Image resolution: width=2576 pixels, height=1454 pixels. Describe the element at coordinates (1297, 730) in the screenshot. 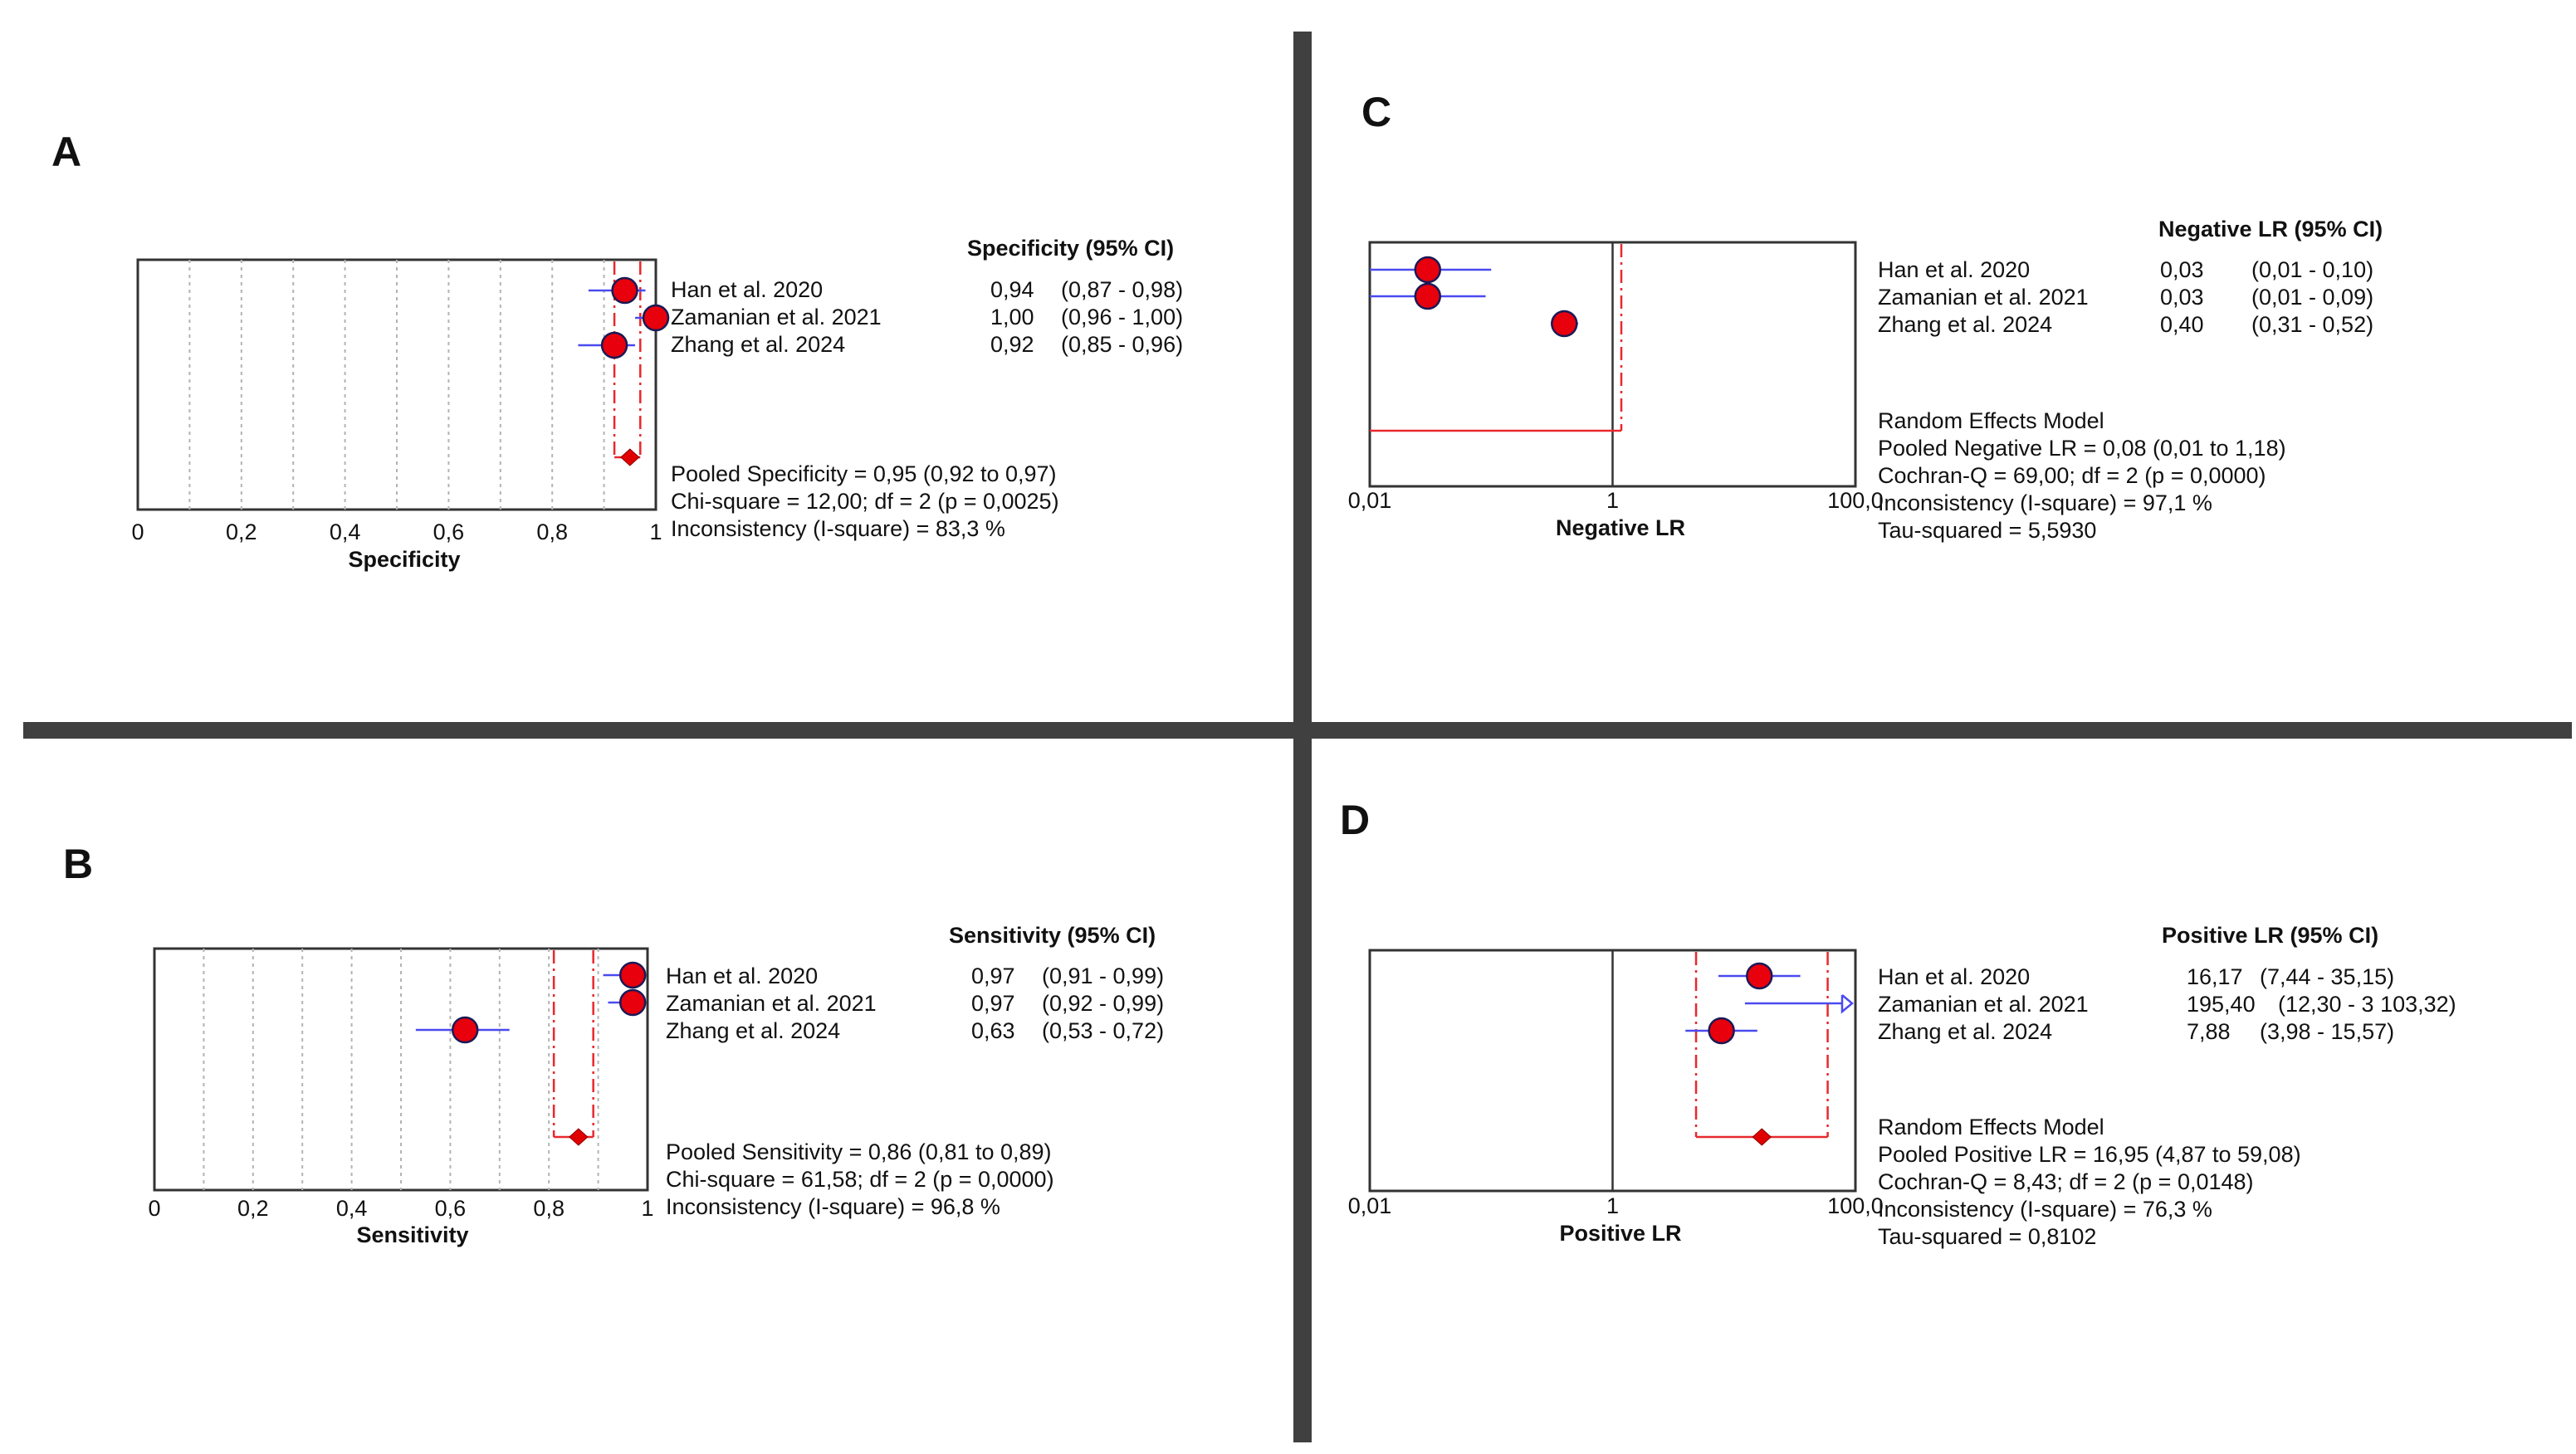

I see `divider-horizontal` at that location.